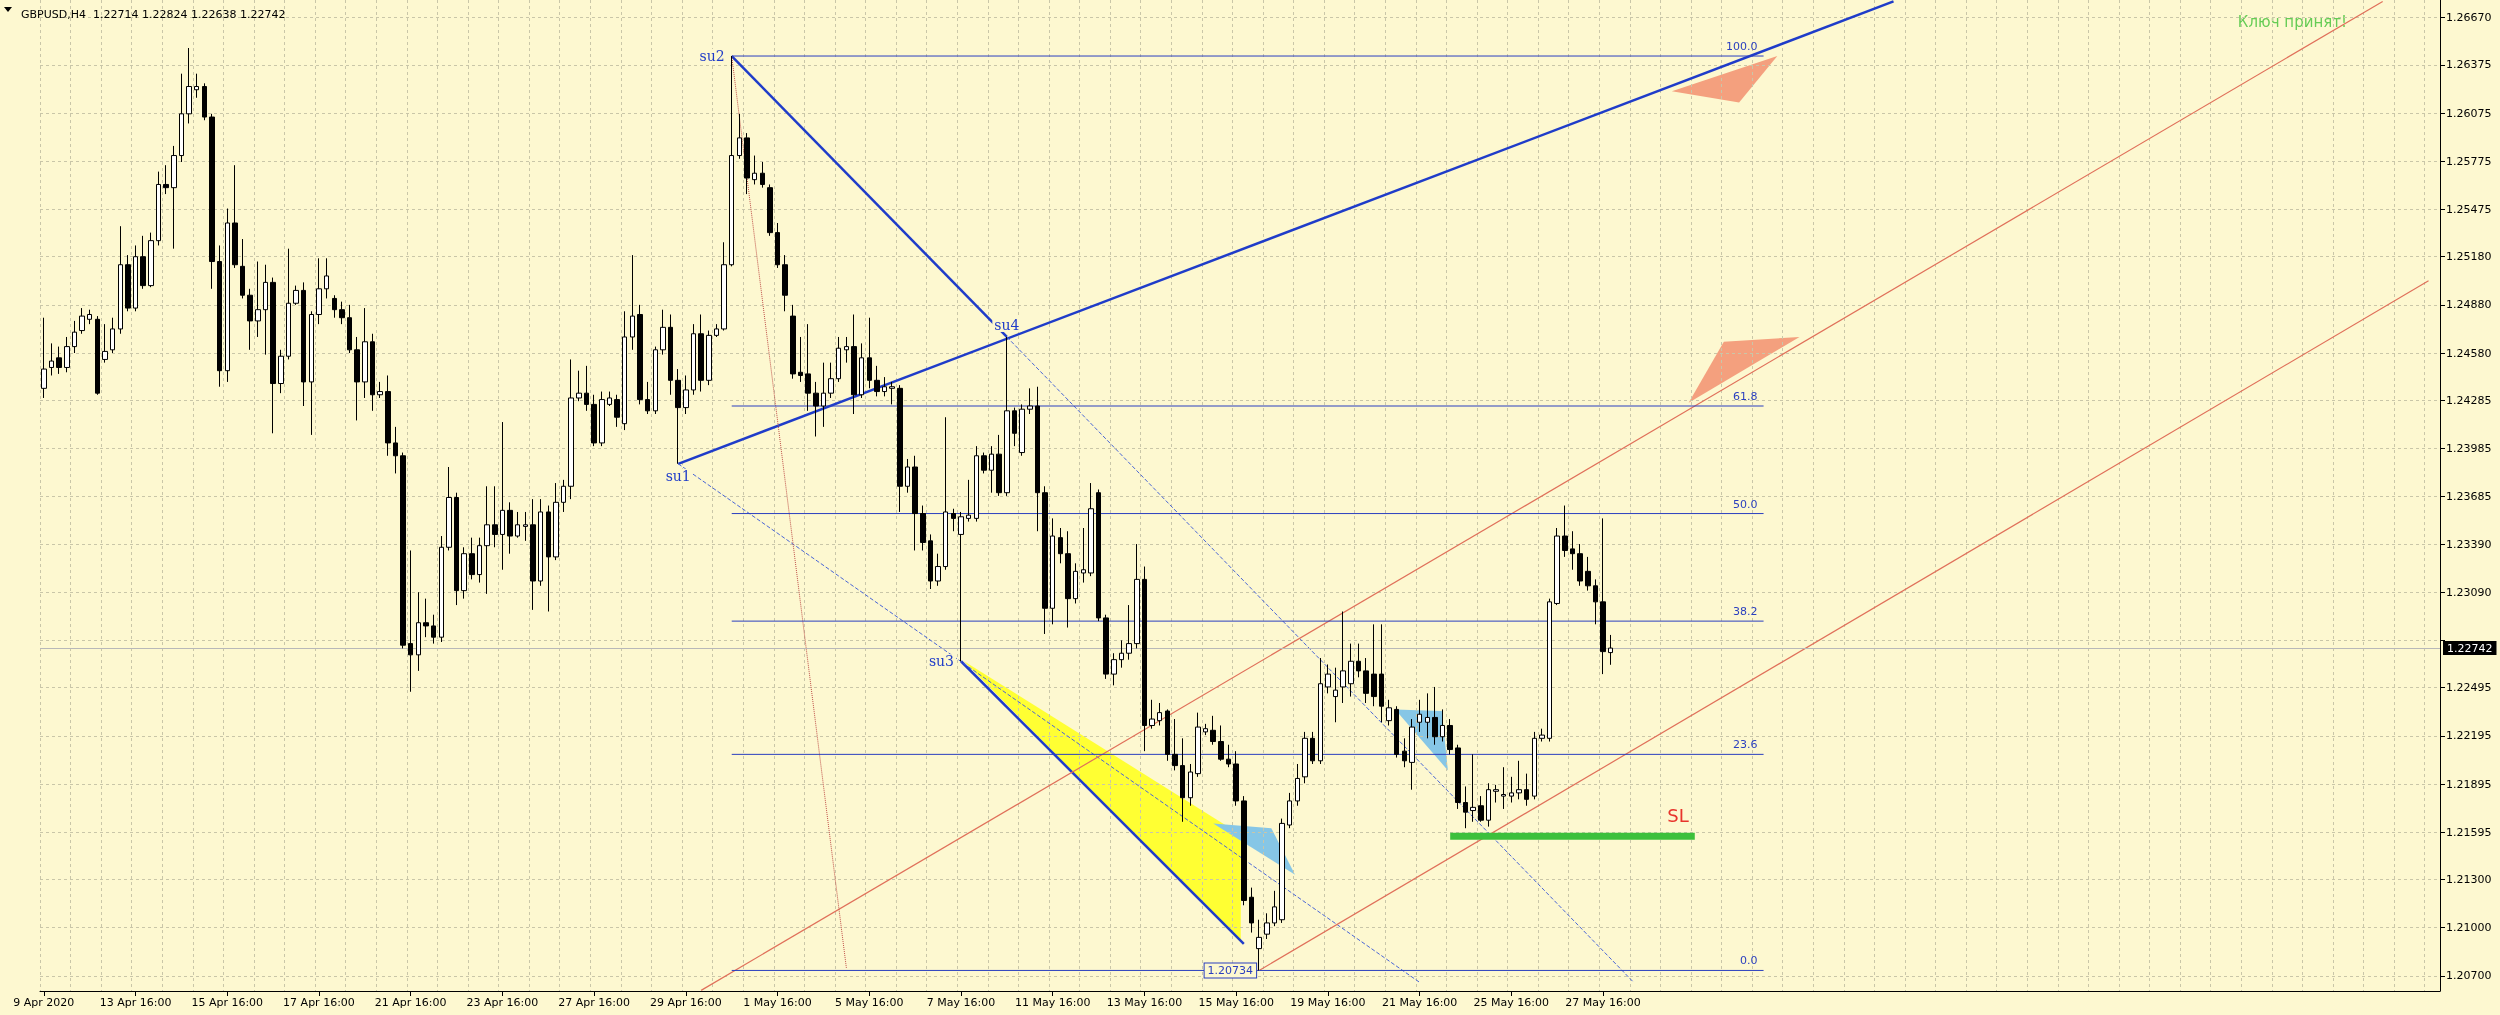  I want to click on data-label: 1.20734, so click(1230, 970).